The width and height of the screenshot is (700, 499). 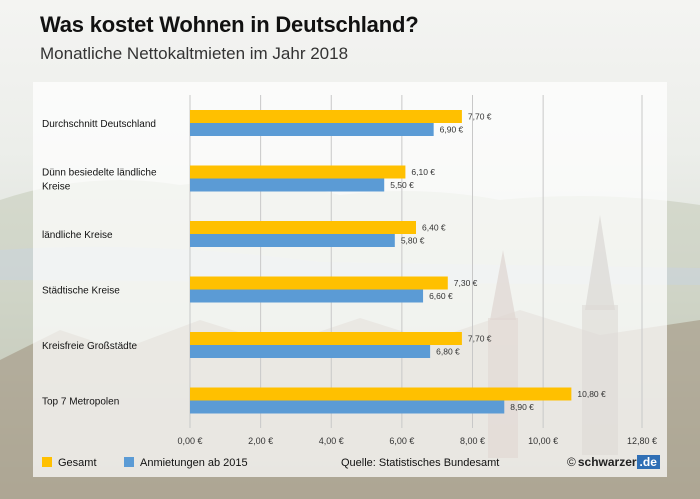 I want to click on value-label-gesamt-2: 6,40 €, so click(x=434, y=228).